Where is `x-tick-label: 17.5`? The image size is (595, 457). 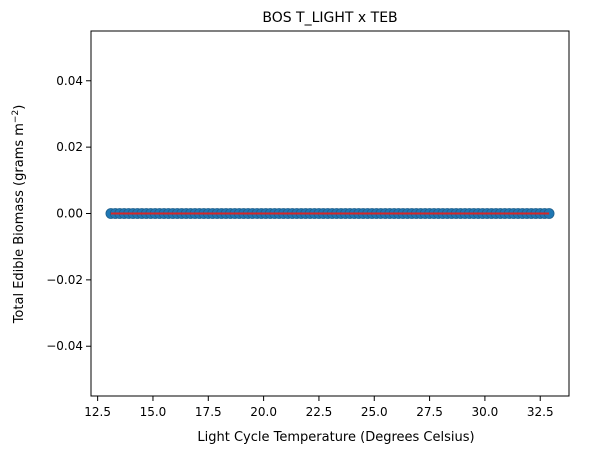
x-tick-label: 17.5 is located at coordinates (208, 412).